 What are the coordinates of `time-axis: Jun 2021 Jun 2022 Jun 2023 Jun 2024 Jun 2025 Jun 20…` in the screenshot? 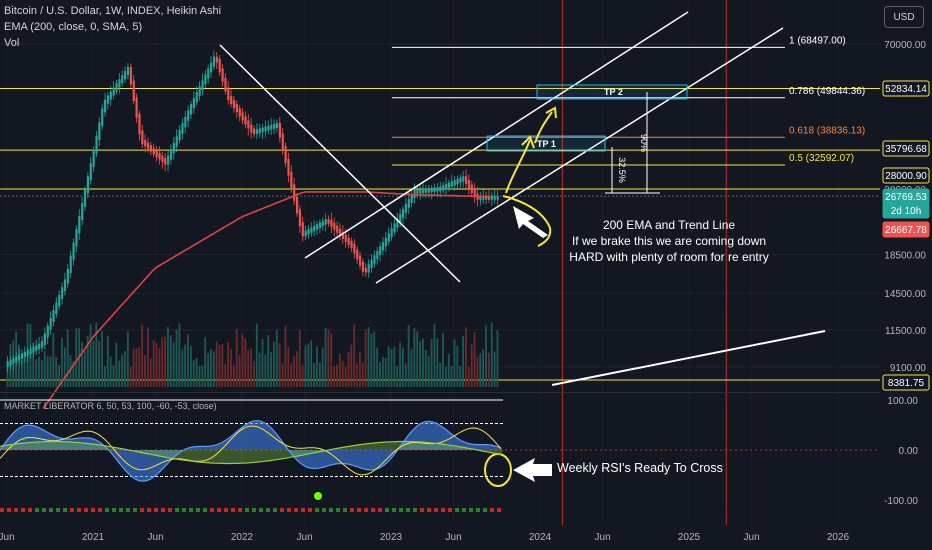 It's located at (425, 537).